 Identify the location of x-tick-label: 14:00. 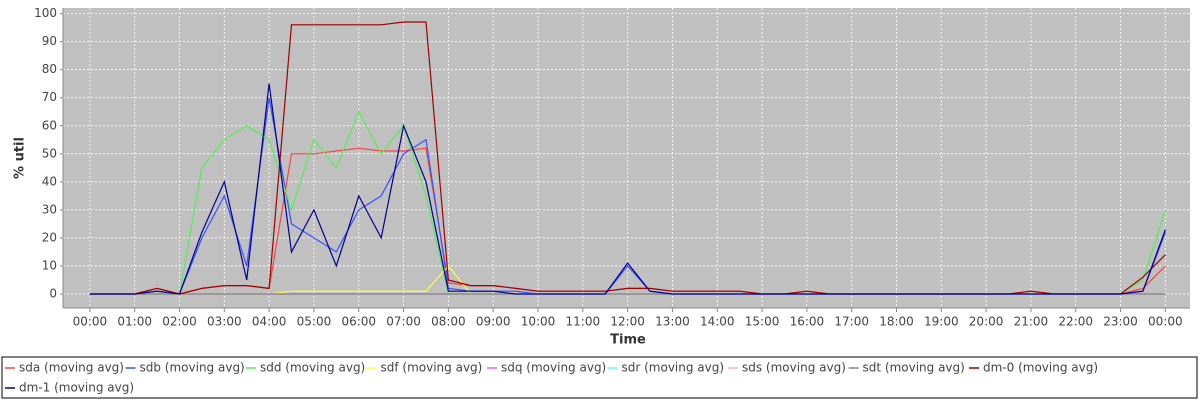
(717, 322).